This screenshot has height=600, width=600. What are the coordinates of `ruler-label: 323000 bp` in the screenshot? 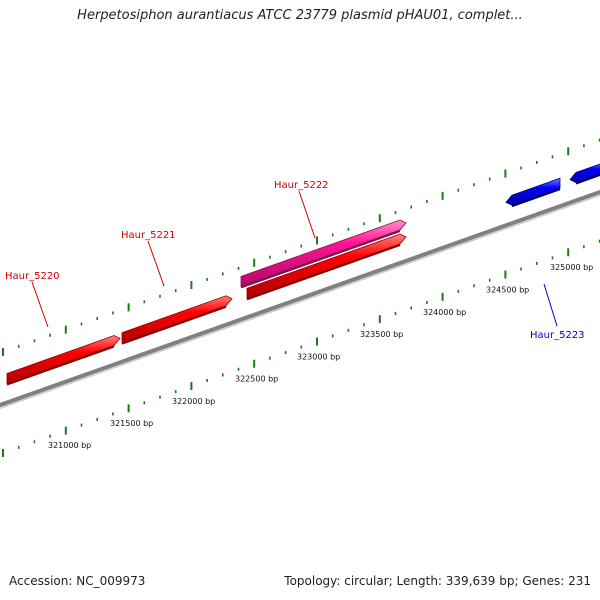 It's located at (318, 357).